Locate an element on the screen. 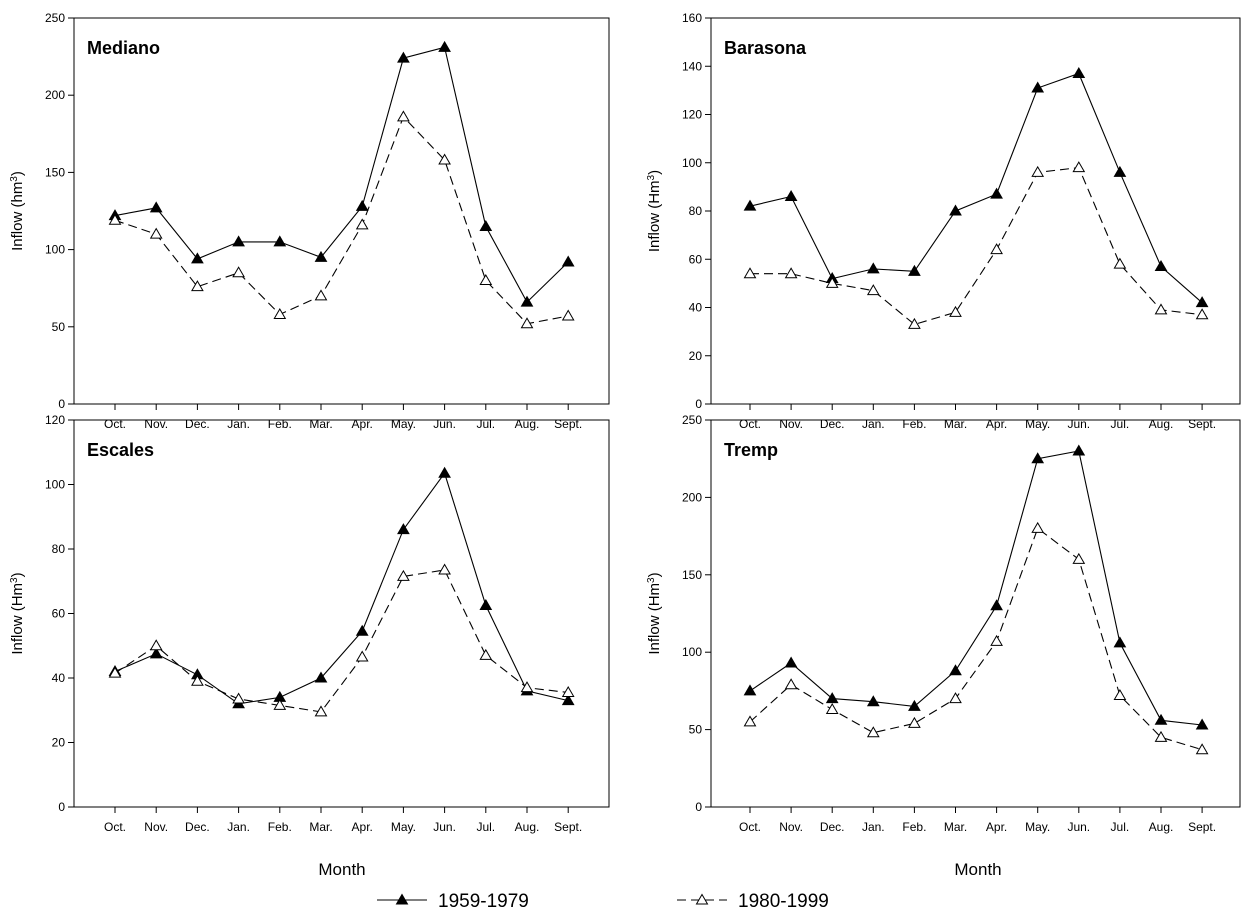 The height and width of the screenshot is (913, 1242). panel-title: Mediano is located at coordinates (123, 48).